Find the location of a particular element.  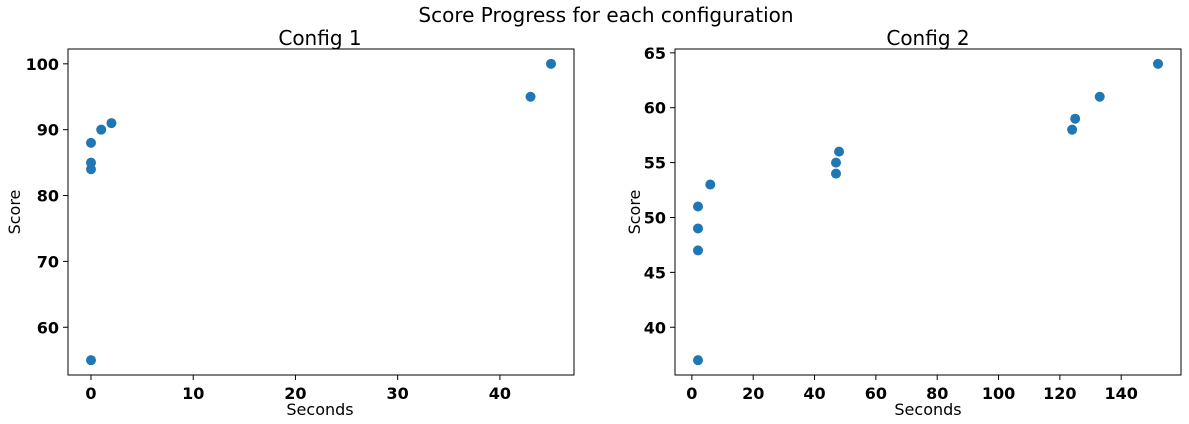

y-tick-label: 100 is located at coordinates (42, 64).